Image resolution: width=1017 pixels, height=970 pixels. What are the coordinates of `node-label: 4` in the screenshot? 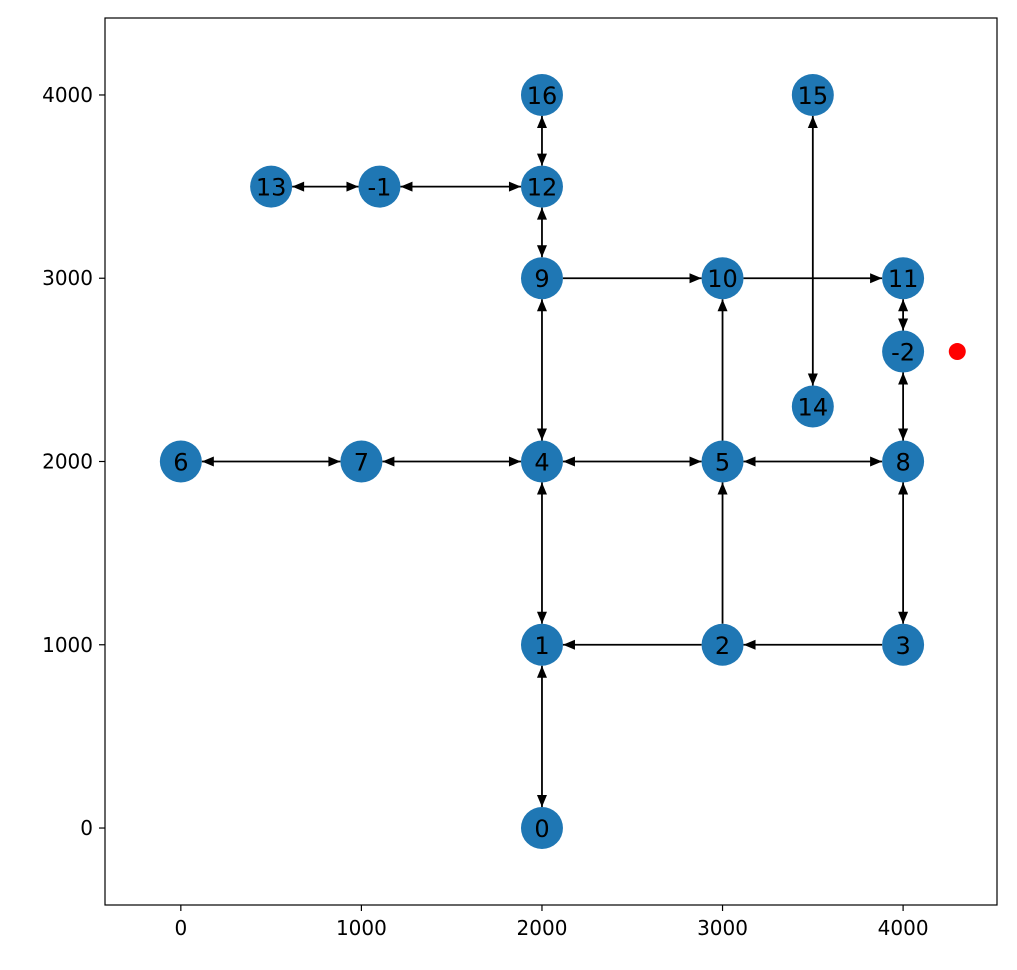 It's located at (541, 463).